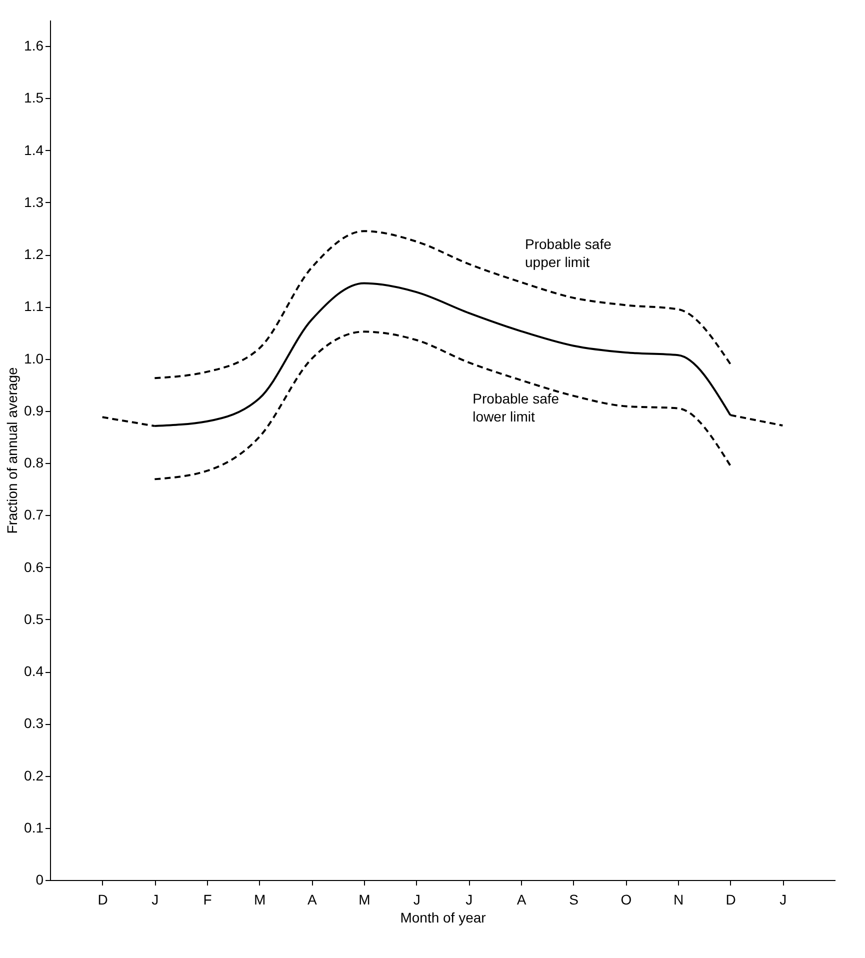 This screenshot has width=865, height=958. What do you see at coordinates (34, 150) in the screenshot?
I see `y-tick-label: 1.4` at bounding box center [34, 150].